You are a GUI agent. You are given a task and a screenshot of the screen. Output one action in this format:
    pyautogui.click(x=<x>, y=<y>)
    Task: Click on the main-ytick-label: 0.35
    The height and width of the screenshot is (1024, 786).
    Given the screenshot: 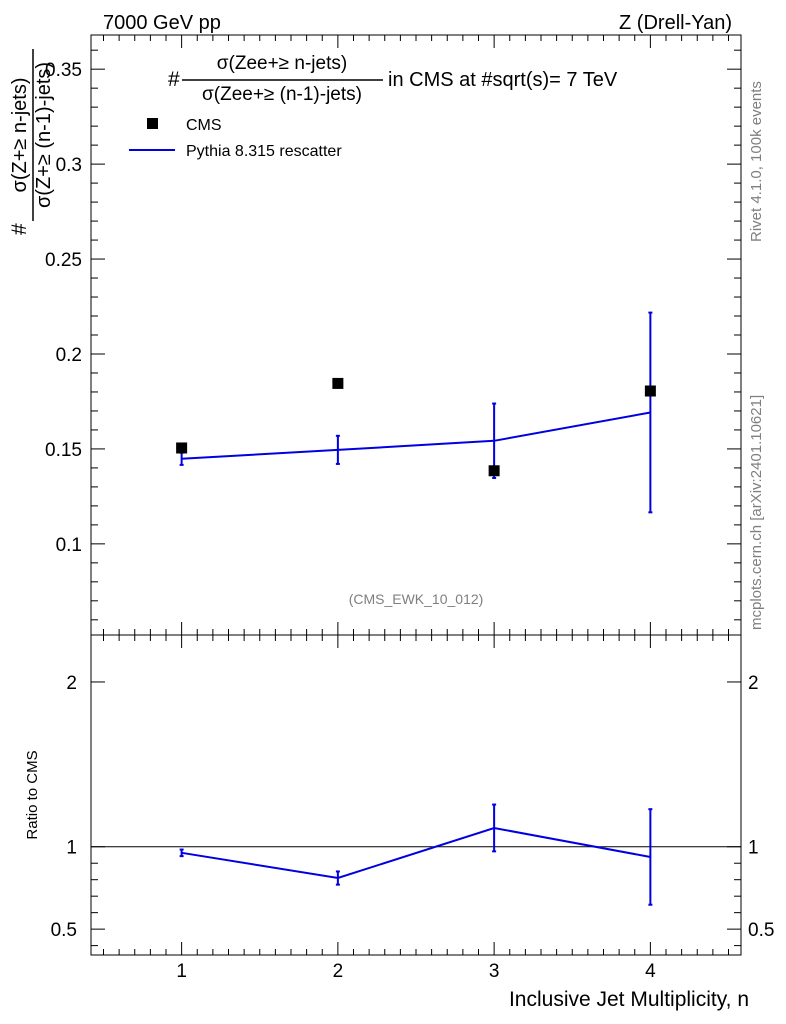 What is the action you would take?
    pyautogui.click(x=63, y=70)
    